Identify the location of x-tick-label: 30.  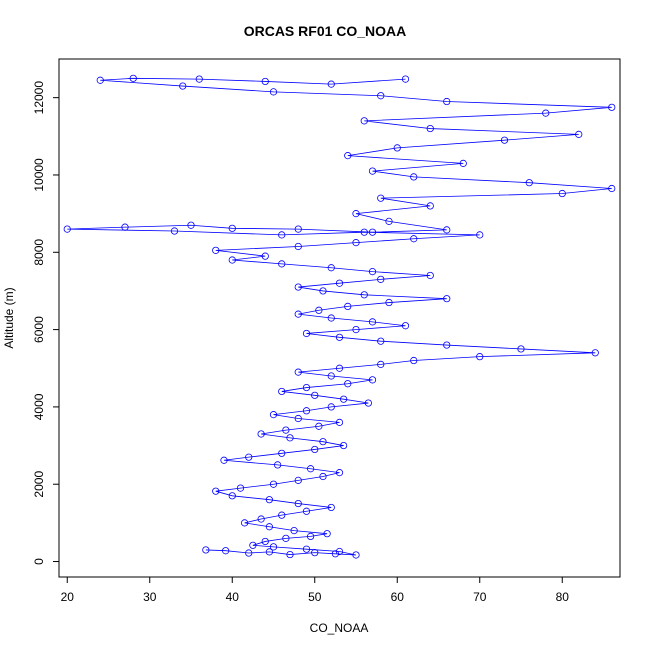
(150, 597).